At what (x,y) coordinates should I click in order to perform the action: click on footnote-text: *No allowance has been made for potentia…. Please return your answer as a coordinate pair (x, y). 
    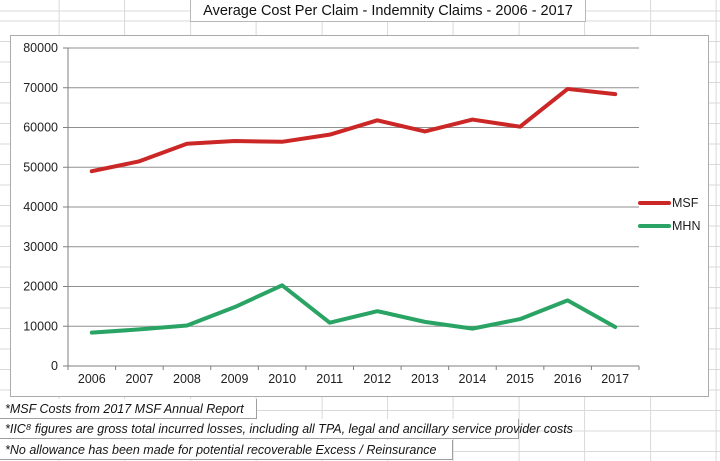
    Looking at the image, I should click on (221, 449).